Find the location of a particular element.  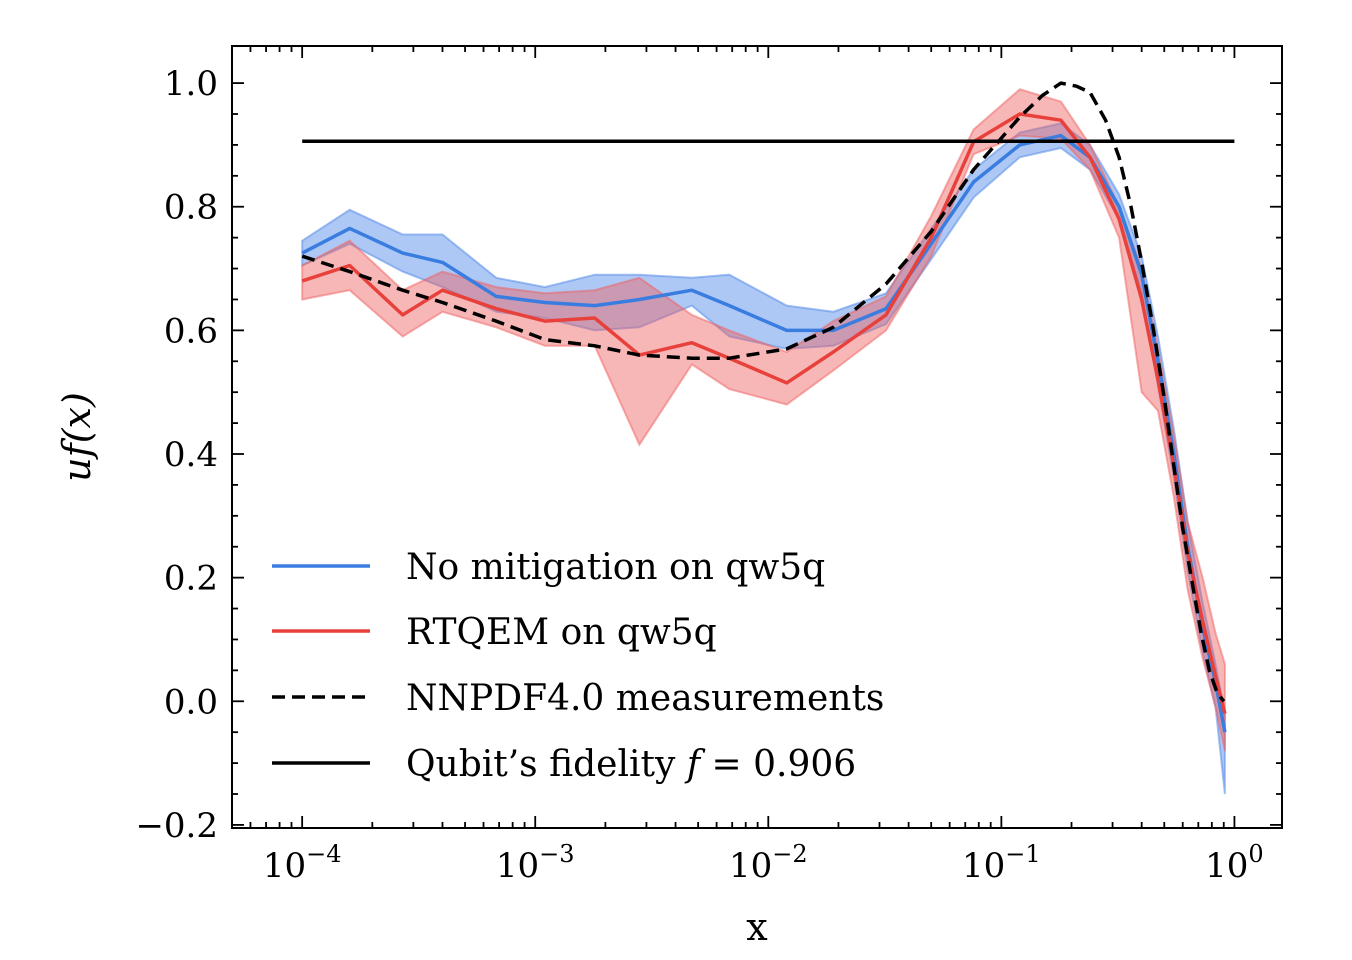

x-tick-label-exponent: −1 is located at coordinates (1022, 854).